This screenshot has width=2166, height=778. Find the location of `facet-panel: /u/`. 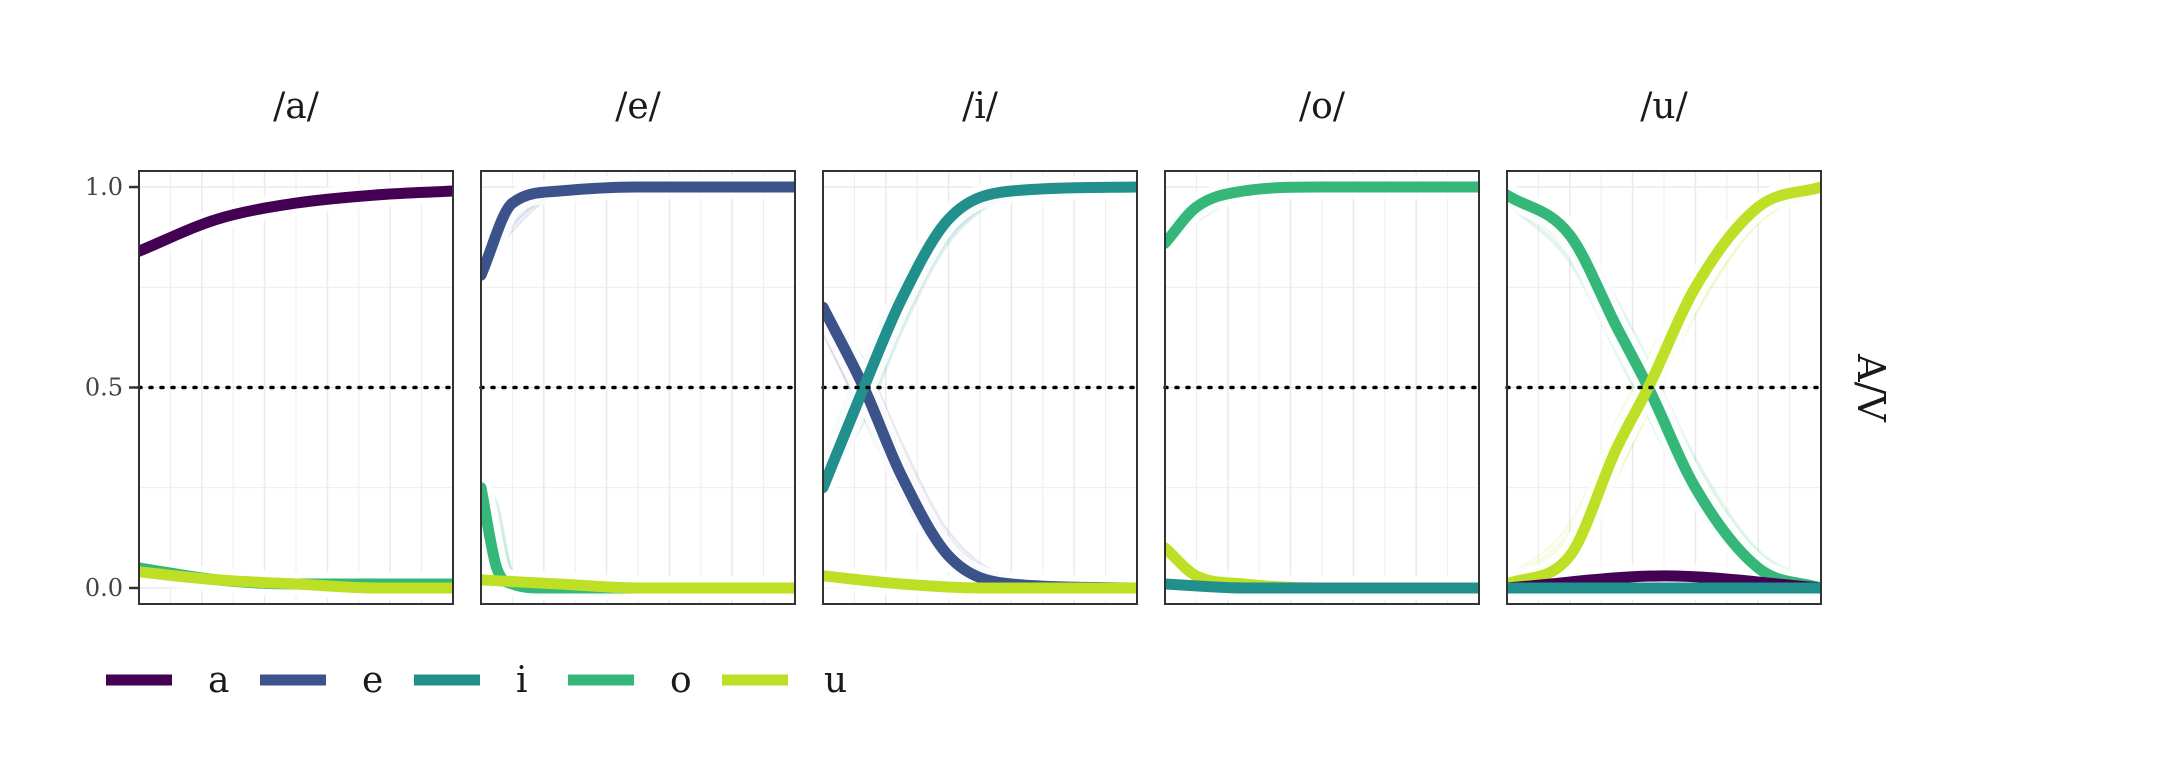

facet-panel: /u/ is located at coordinates (1664, 345).